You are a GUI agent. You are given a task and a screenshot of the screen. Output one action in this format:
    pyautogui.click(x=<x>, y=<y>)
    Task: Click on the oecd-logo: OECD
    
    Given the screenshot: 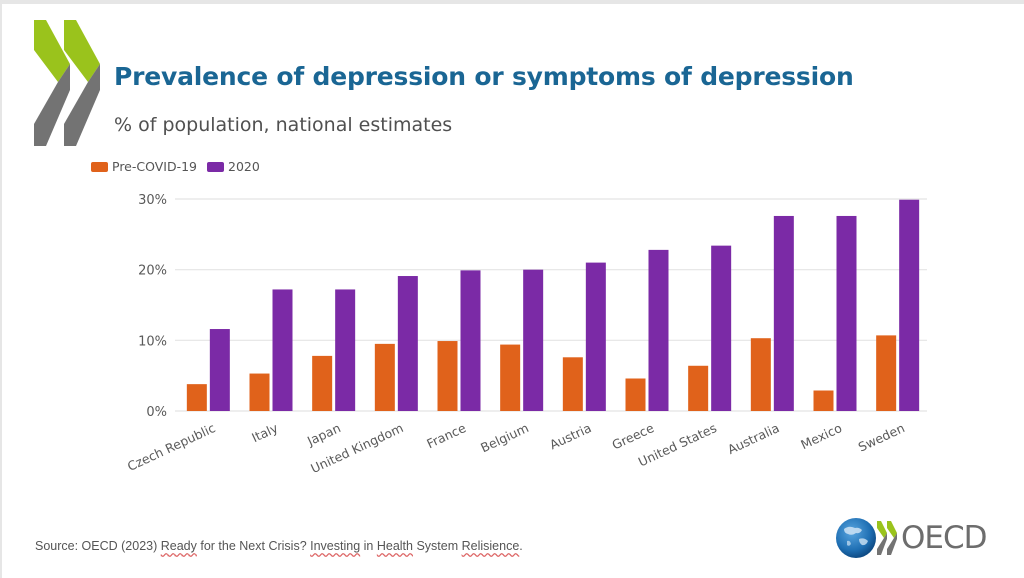 What is the action you would take?
    pyautogui.click(x=911, y=538)
    